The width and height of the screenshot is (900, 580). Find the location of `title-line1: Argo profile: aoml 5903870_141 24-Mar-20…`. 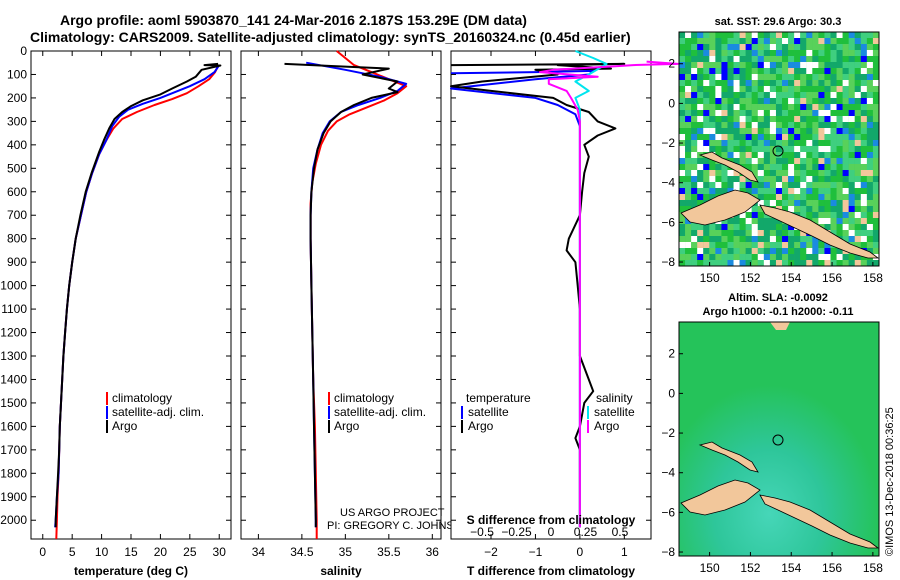

title-line1: Argo profile: aoml 5903870_141 24-Mar-20… is located at coordinates (293, 20).